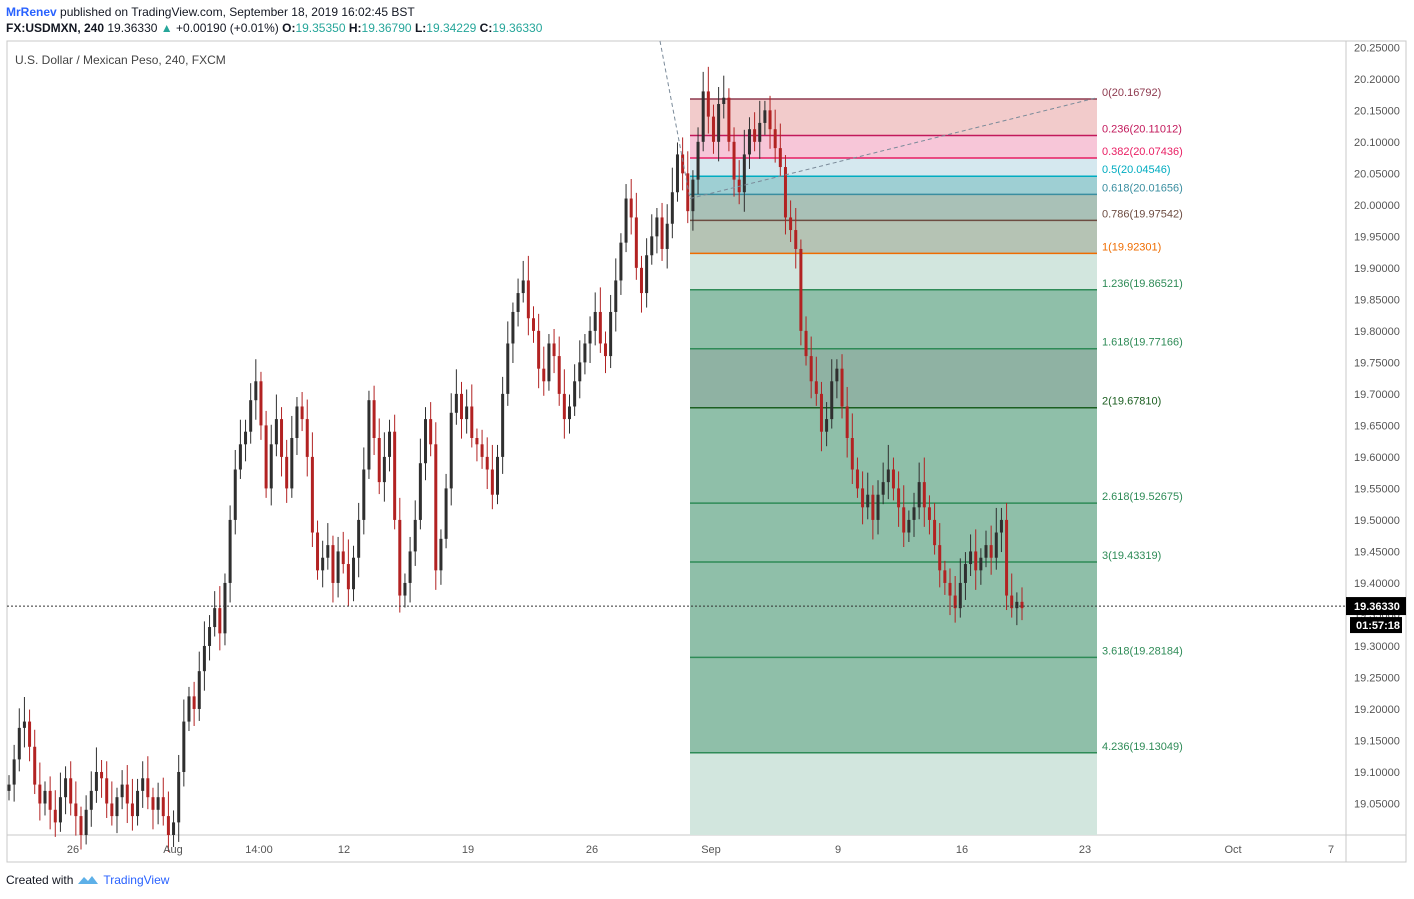 Image resolution: width=1414 pixels, height=899 pixels. I want to click on y-tick-label: 19.80000, so click(1377, 332).